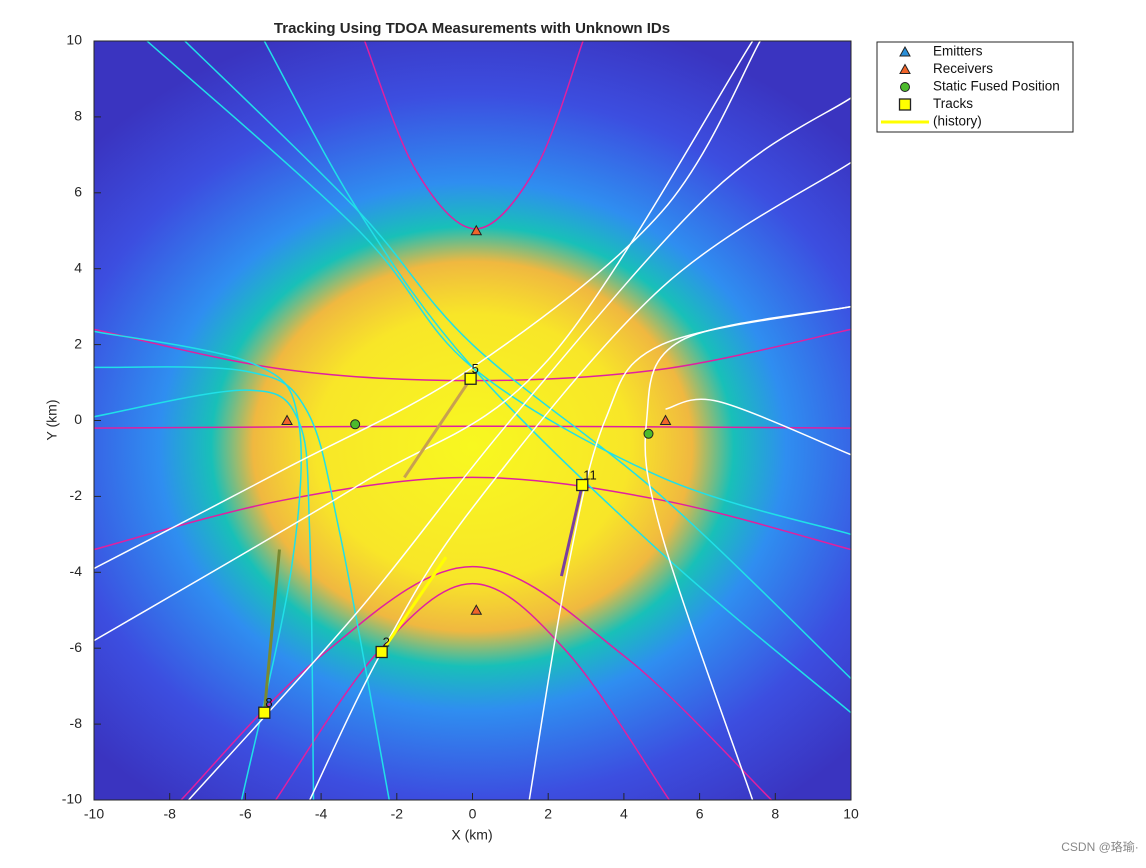 The height and width of the screenshot is (868, 1146). Describe the element at coordinates (78, 419) in the screenshot. I see `y-tick-label: 0` at that location.